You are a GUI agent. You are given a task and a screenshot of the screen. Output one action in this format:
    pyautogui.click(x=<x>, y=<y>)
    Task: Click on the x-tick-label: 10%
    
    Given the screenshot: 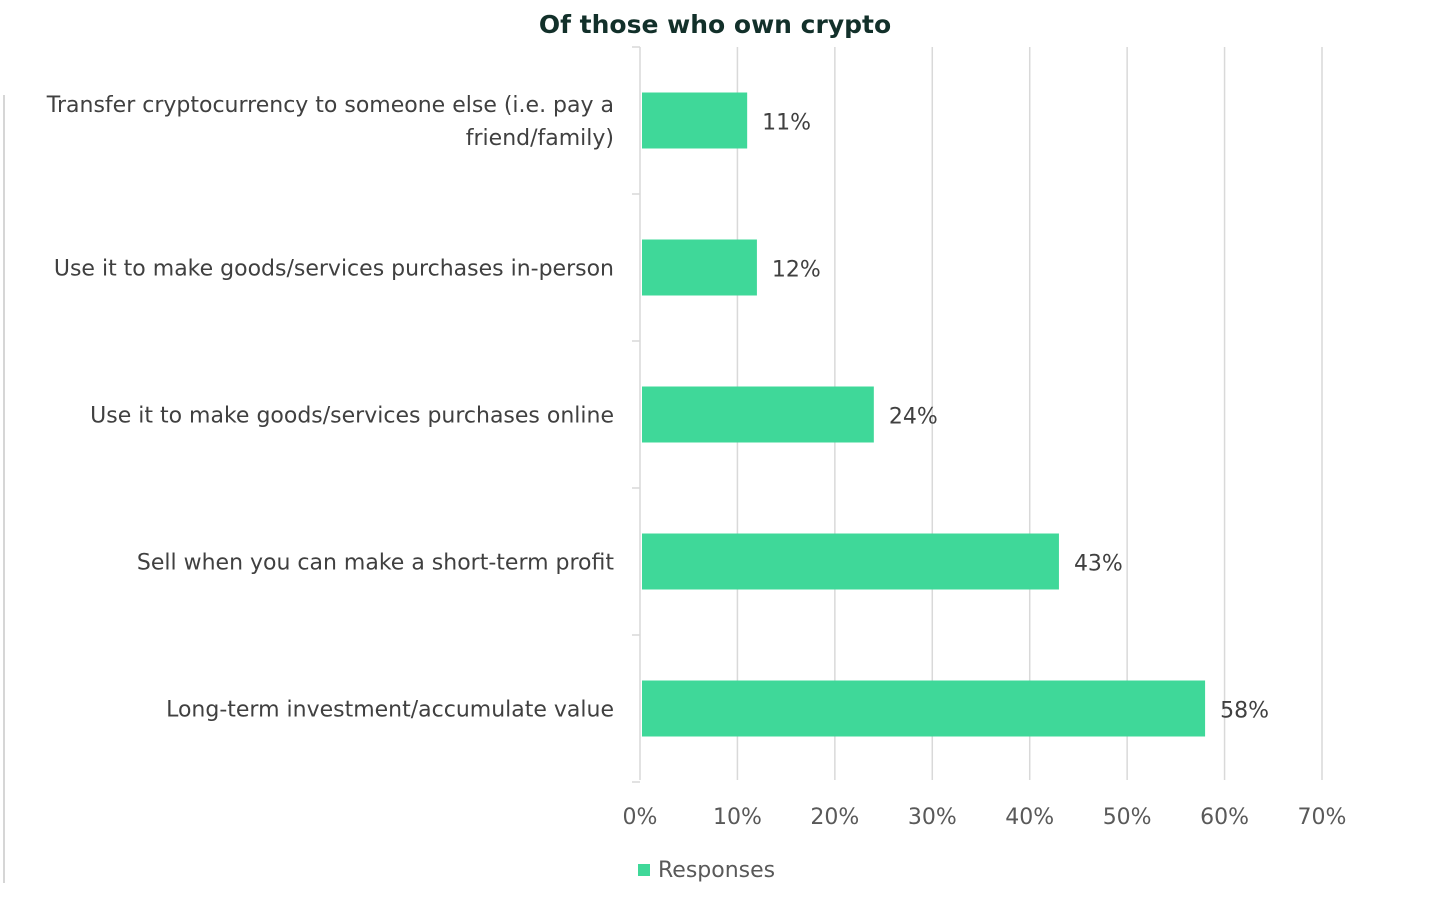 What is the action you would take?
    pyautogui.click(x=737, y=817)
    